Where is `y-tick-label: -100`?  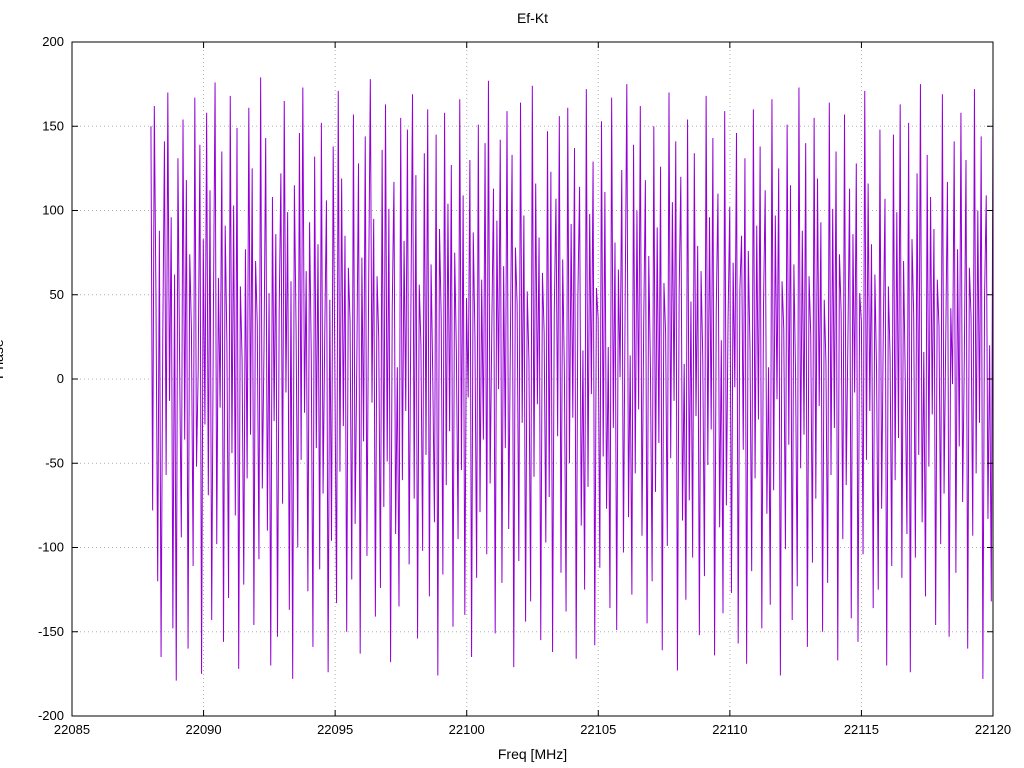
y-tick-label: -100 is located at coordinates (51, 547).